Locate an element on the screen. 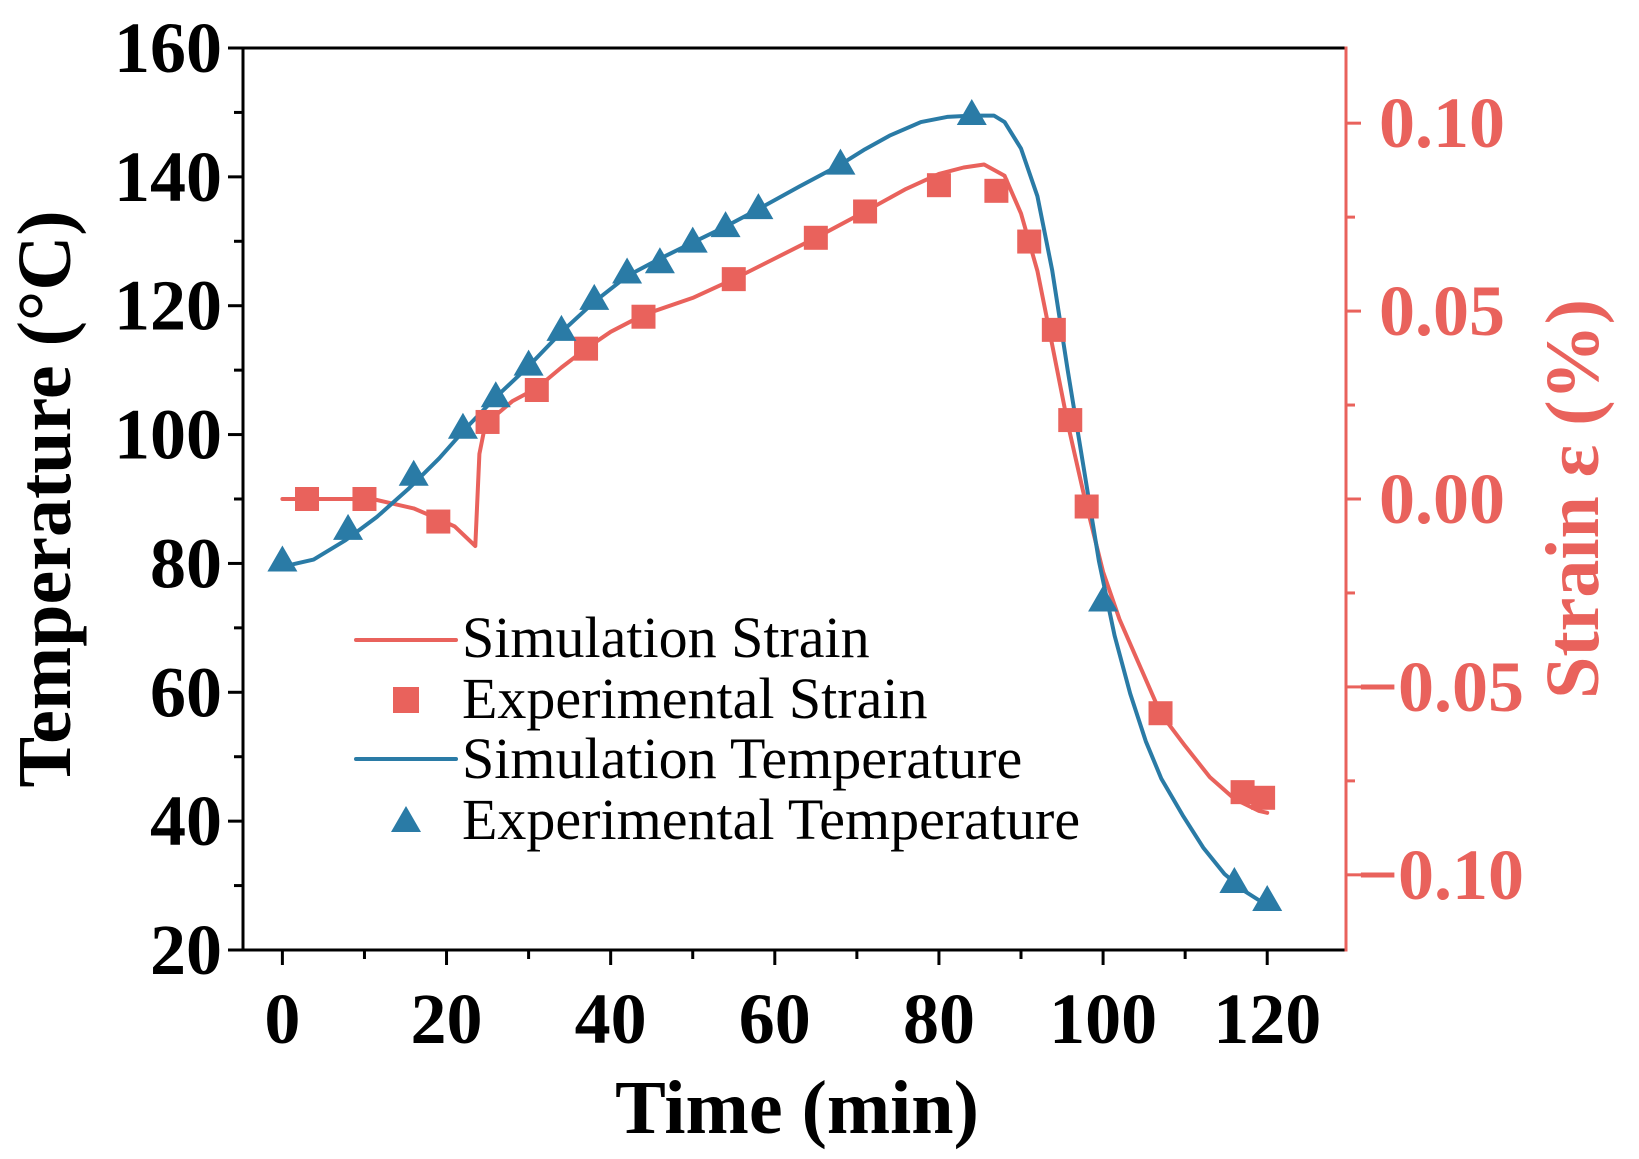 This screenshot has width=1639, height=1159. y-tick-label: 20 is located at coordinates (186, 950).